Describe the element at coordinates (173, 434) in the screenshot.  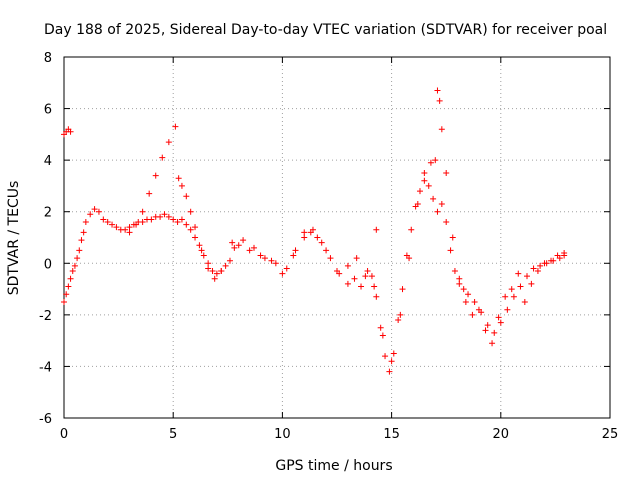
I see `x-tick-label-1: 5` at that location.